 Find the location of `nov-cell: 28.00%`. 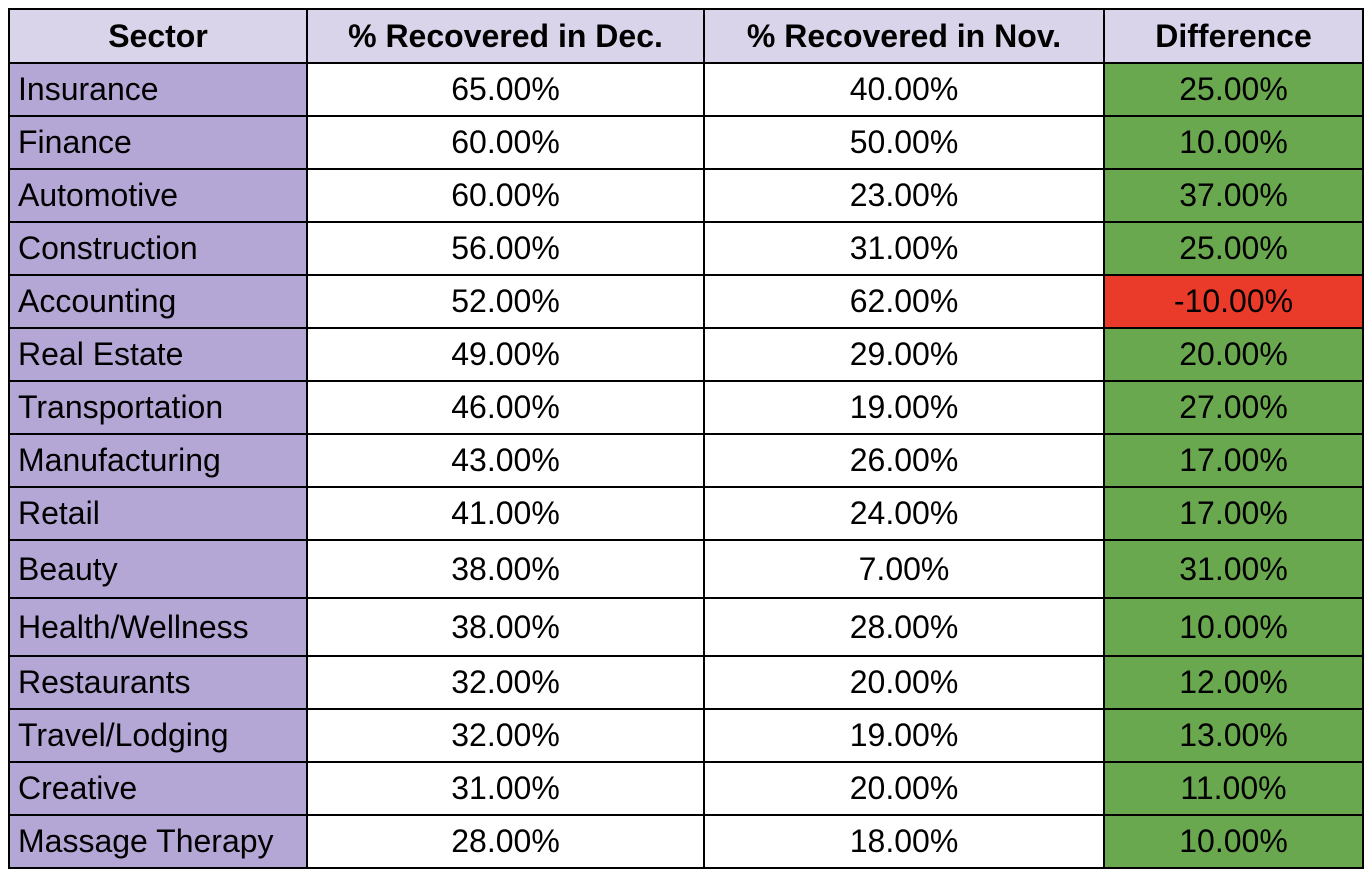

nov-cell: 28.00% is located at coordinates (904, 627).